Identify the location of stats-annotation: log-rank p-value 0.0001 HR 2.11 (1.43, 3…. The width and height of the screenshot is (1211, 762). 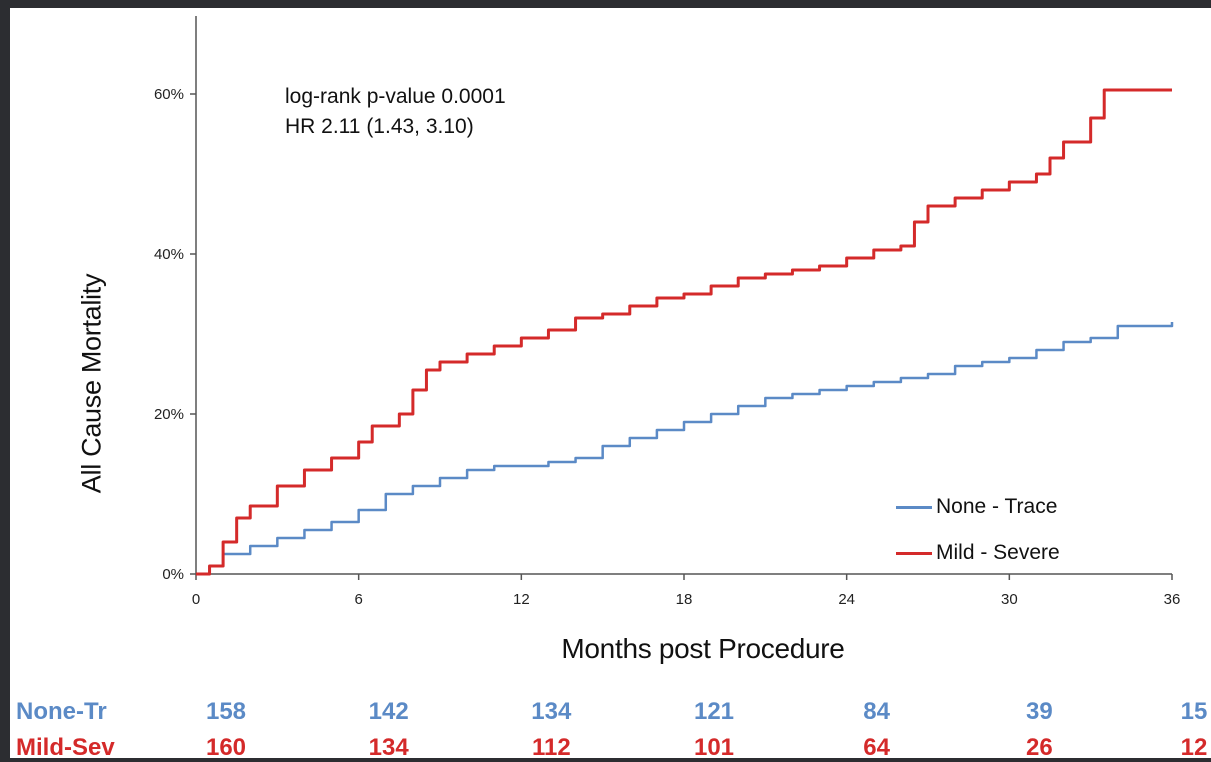
(395, 112).